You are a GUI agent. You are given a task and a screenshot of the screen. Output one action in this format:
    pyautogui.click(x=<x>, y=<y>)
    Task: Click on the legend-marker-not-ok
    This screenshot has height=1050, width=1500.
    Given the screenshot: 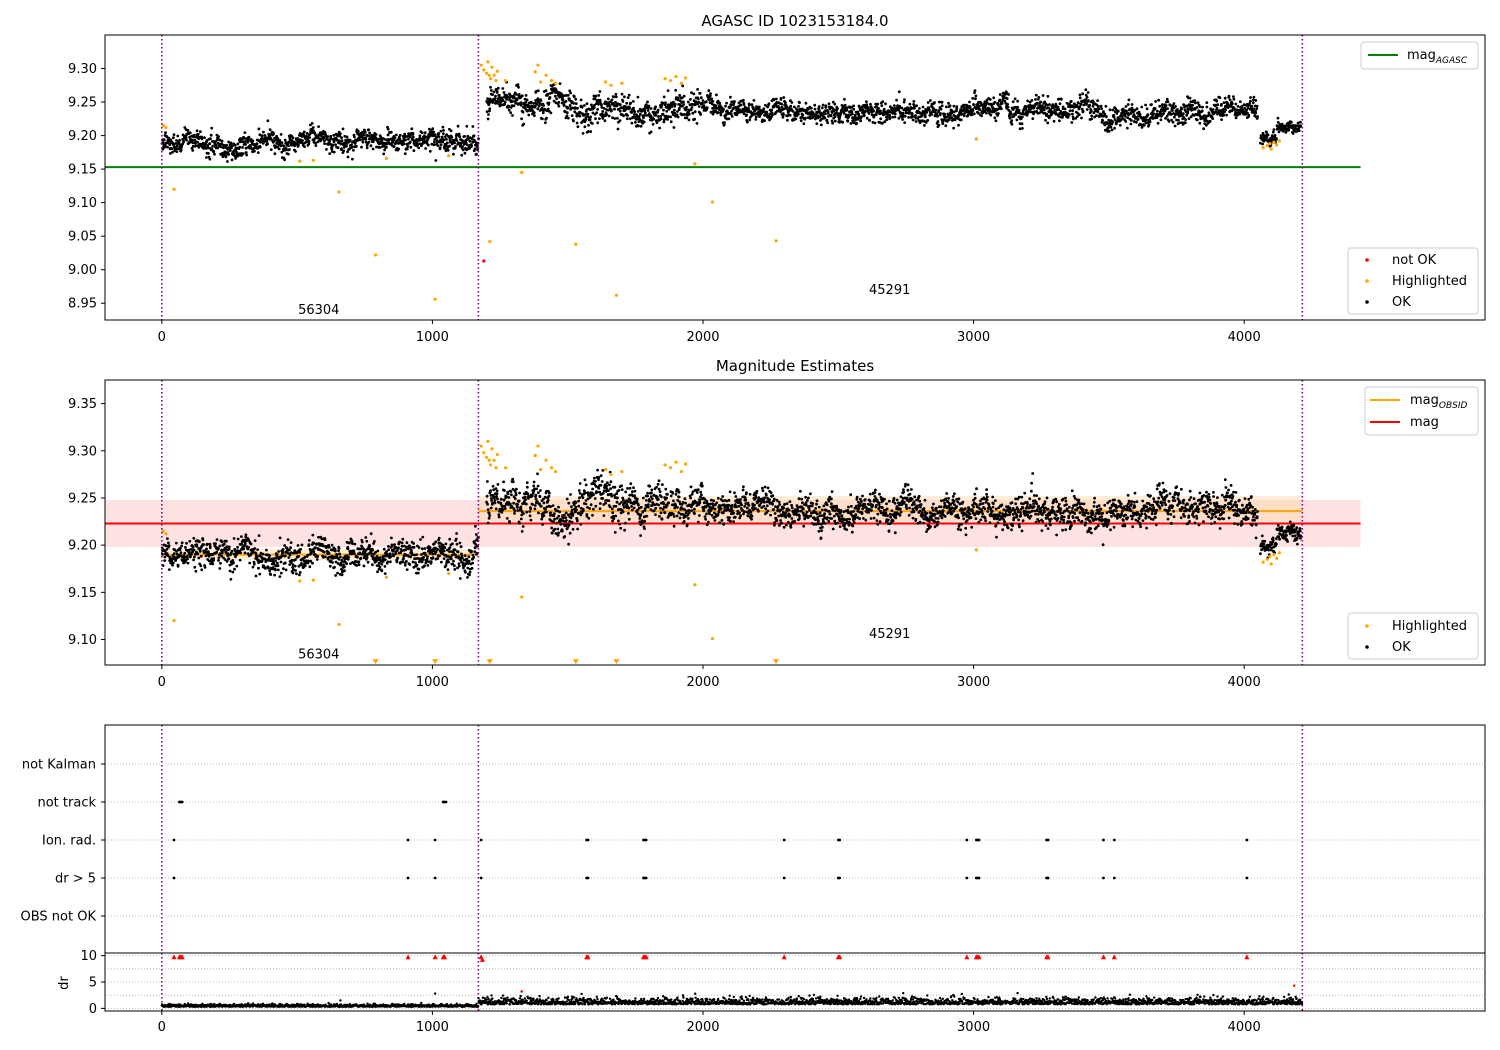 What is the action you would take?
    pyautogui.click(x=1367, y=260)
    